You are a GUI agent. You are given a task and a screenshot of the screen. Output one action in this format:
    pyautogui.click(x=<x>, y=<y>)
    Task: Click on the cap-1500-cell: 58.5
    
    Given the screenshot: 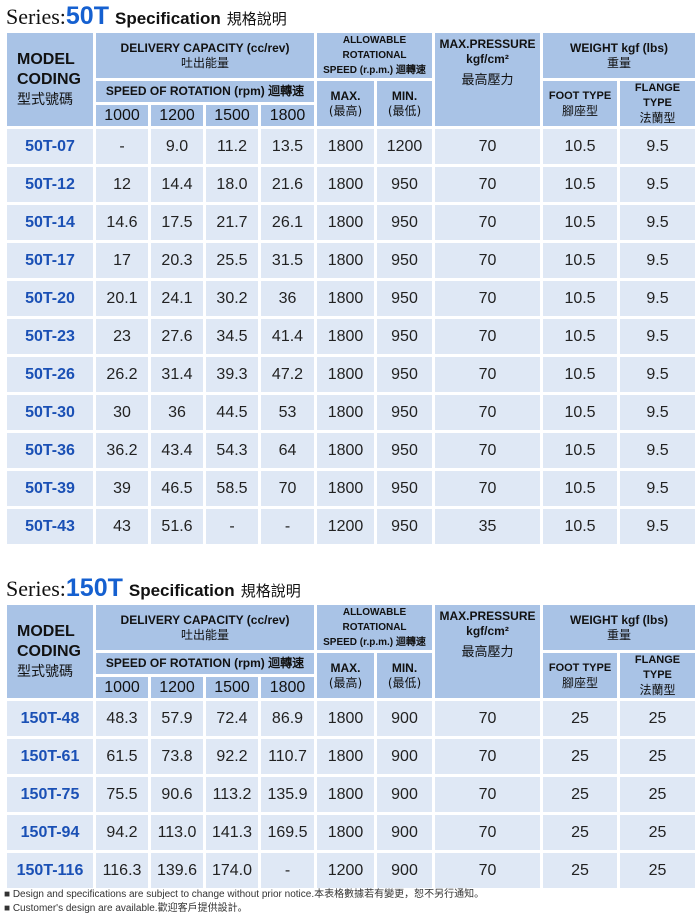 What is the action you would take?
    pyautogui.click(x=232, y=488)
    